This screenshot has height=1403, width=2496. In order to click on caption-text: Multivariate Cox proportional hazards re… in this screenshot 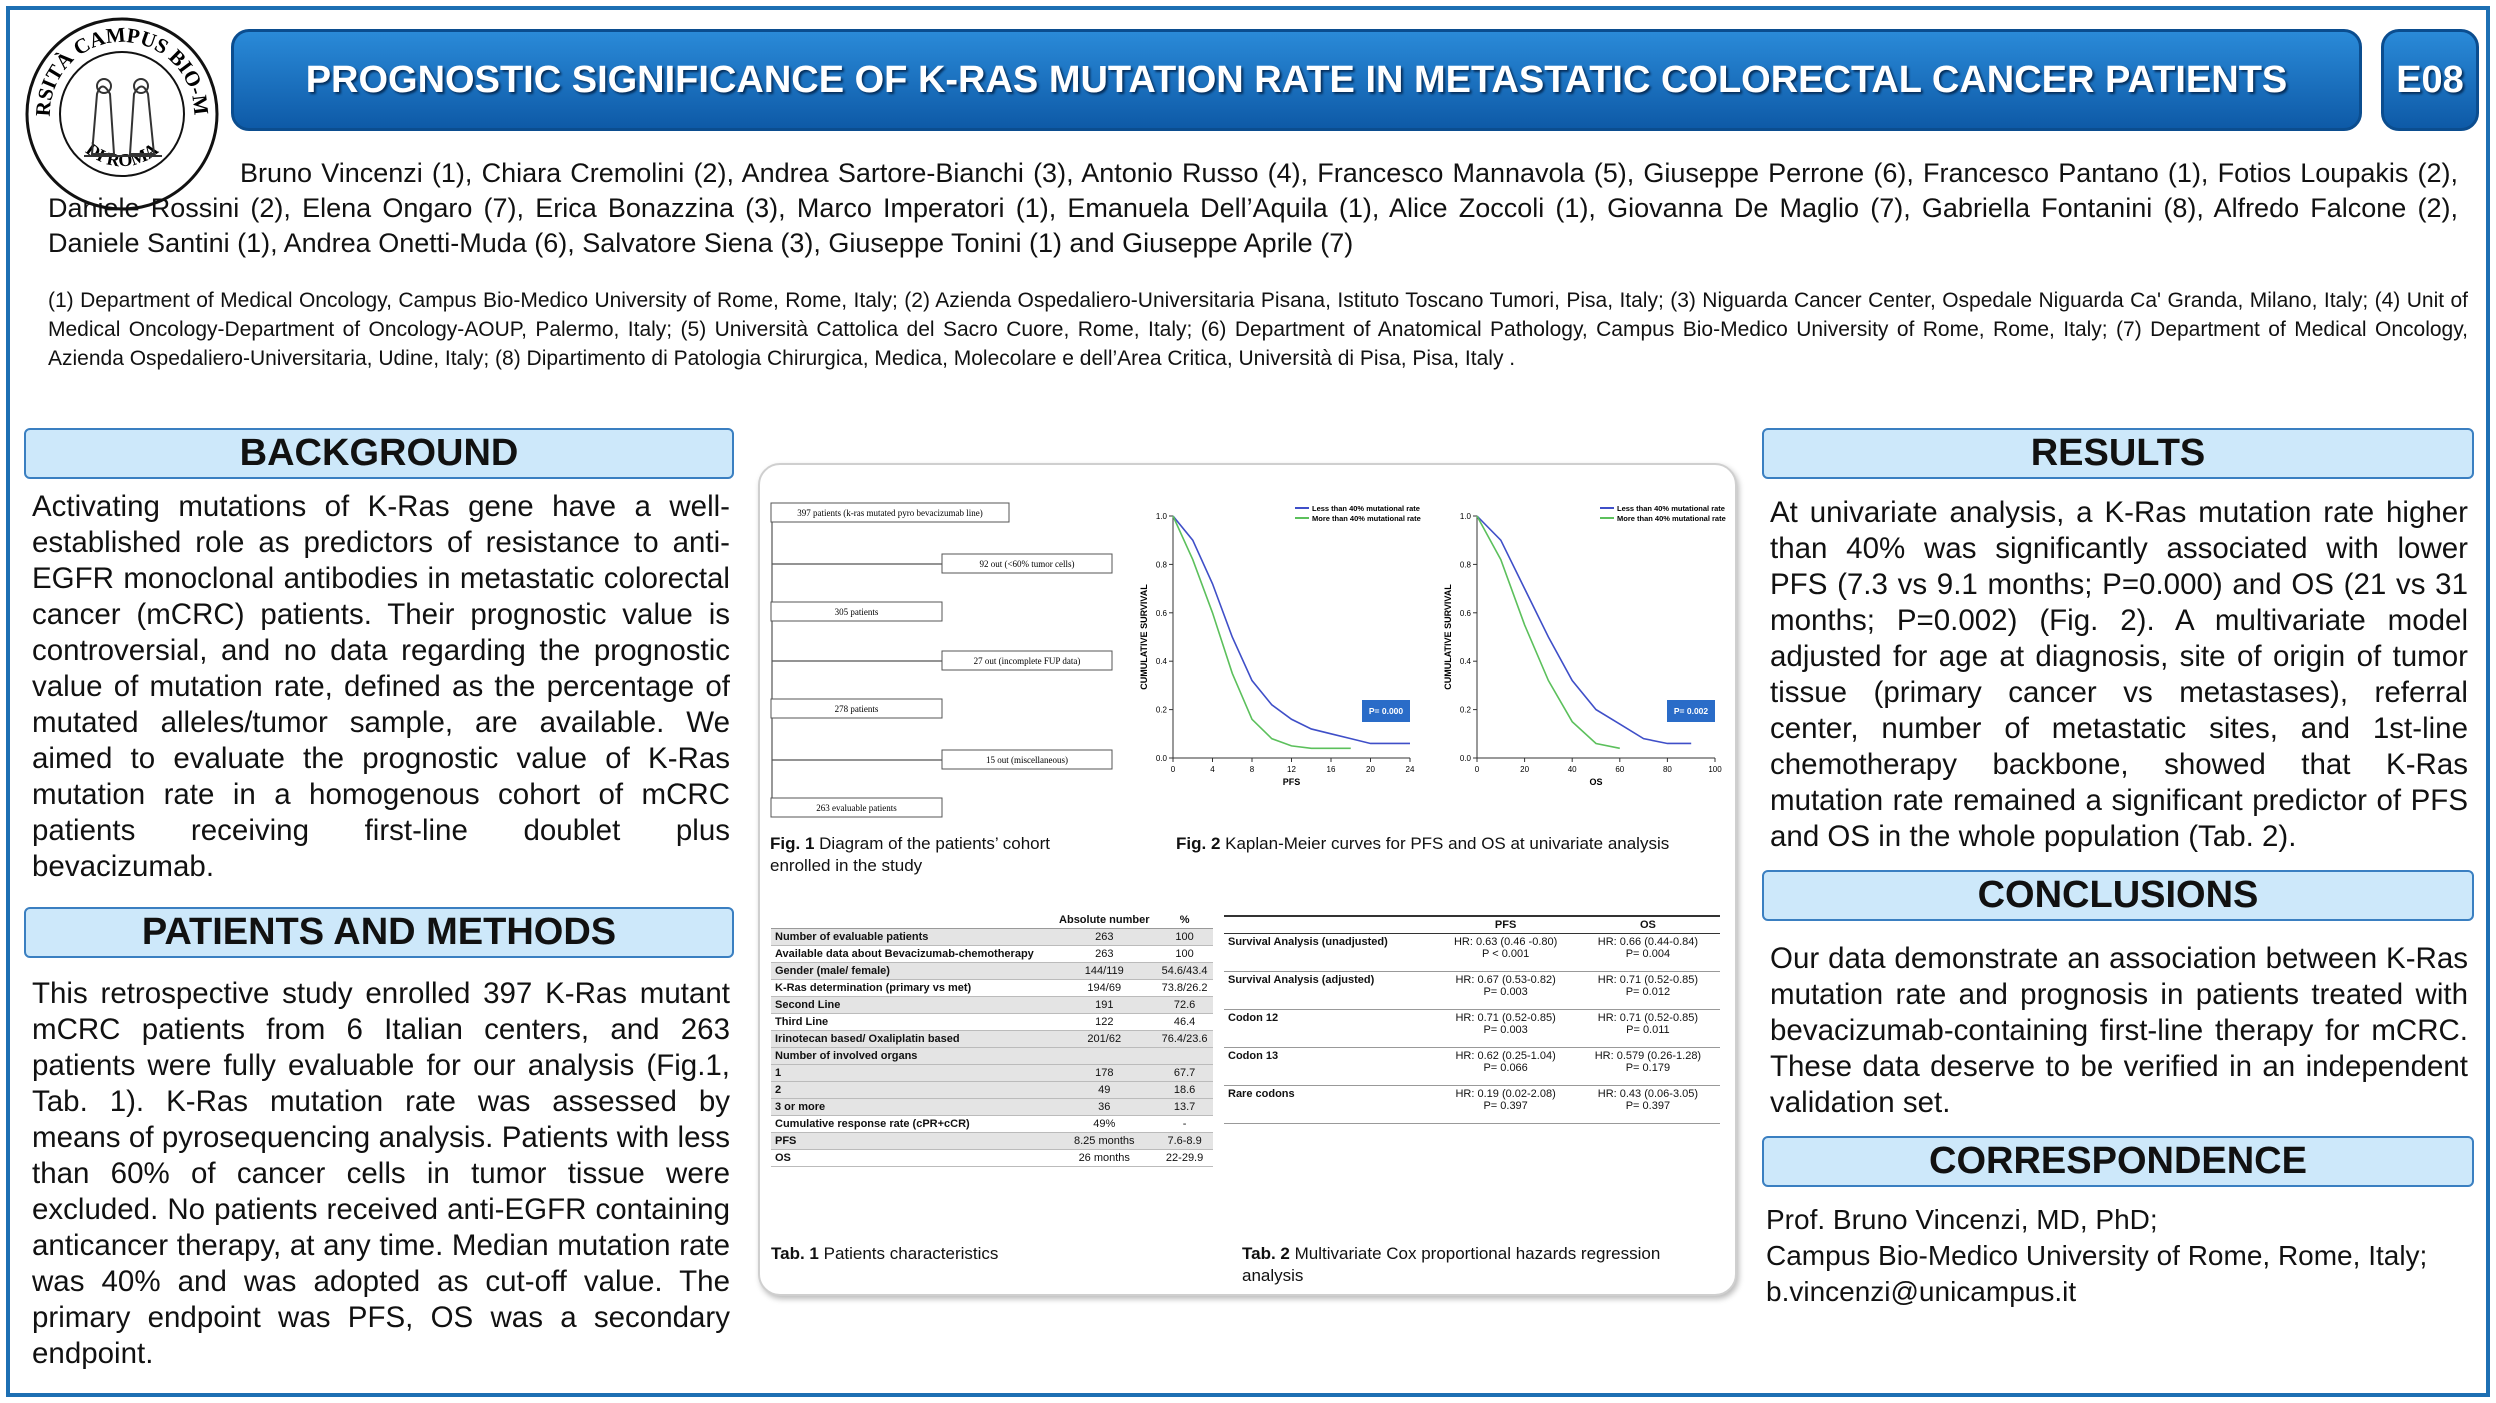, I will do `click(1451, 1264)`.